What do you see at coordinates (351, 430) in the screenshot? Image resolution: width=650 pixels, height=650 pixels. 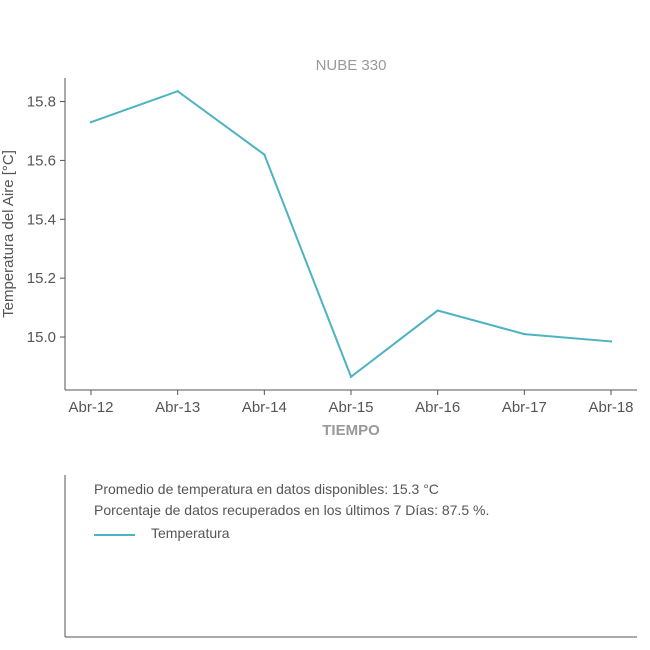 I see `x-axis-label: TIEMPO` at bounding box center [351, 430].